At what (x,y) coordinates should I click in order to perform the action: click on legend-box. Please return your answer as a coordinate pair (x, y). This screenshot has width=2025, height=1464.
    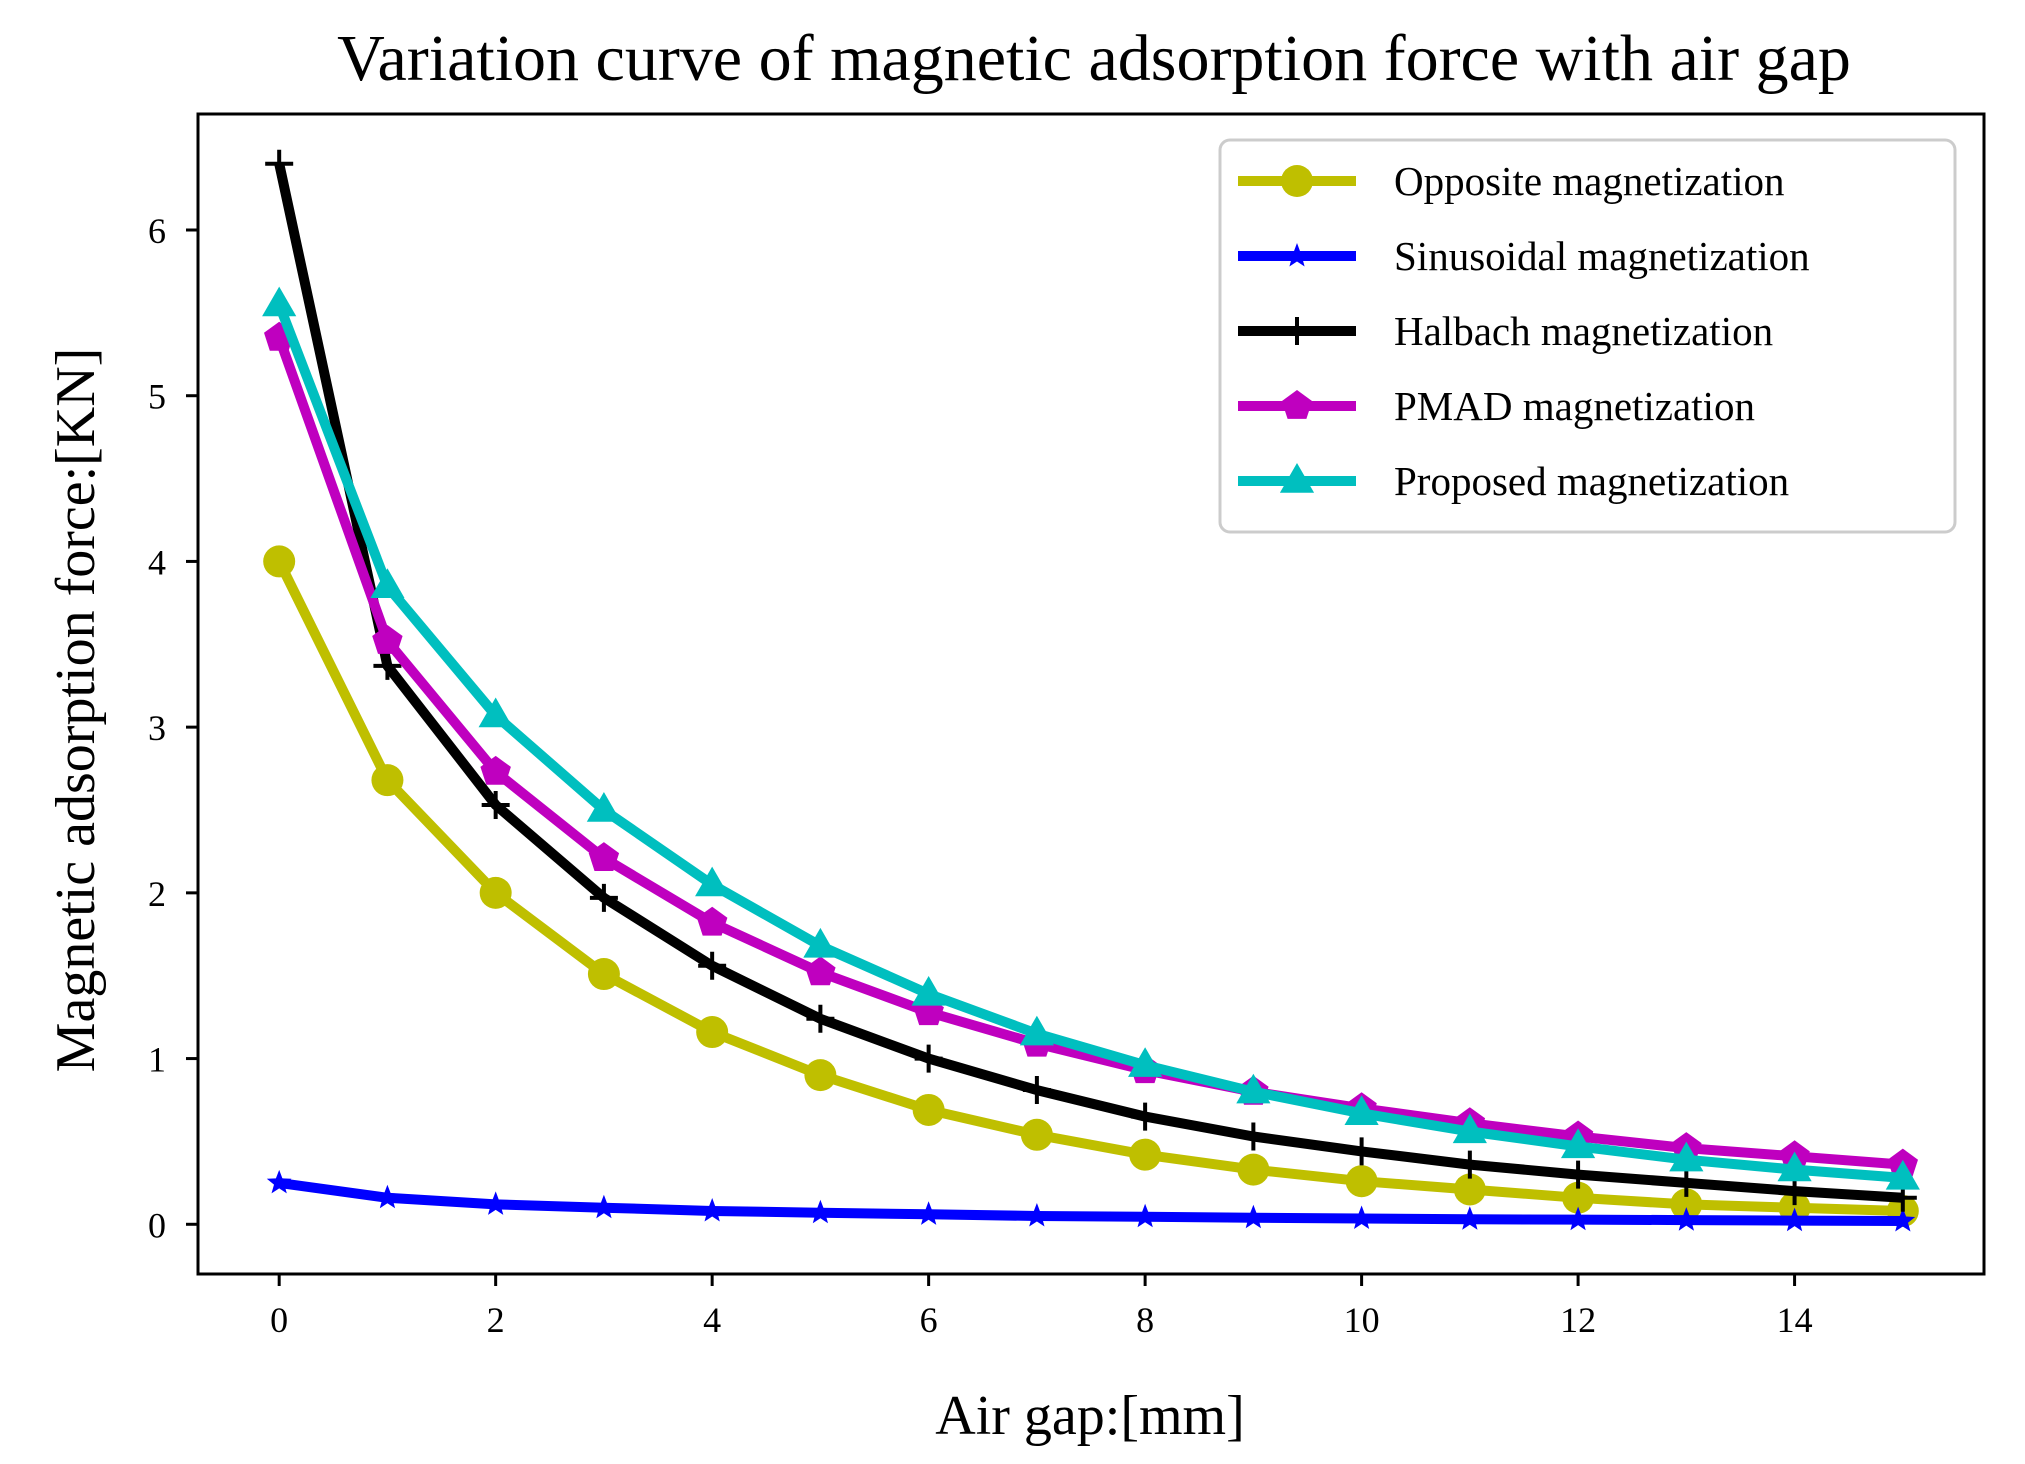
    Looking at the image, I should click on (1587, 336).